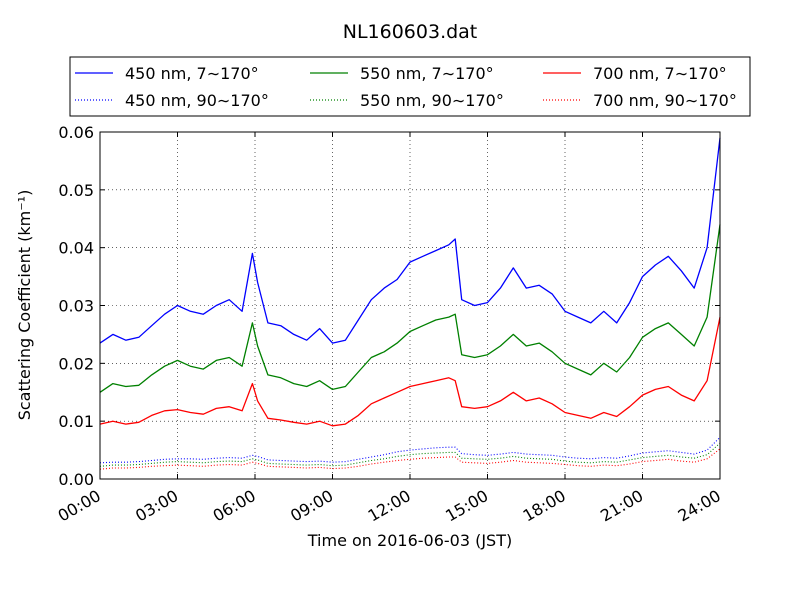  Describe the element at coordinates (79, 506) in the screenshot. I see `x-tick-label: 00:00` at that location.